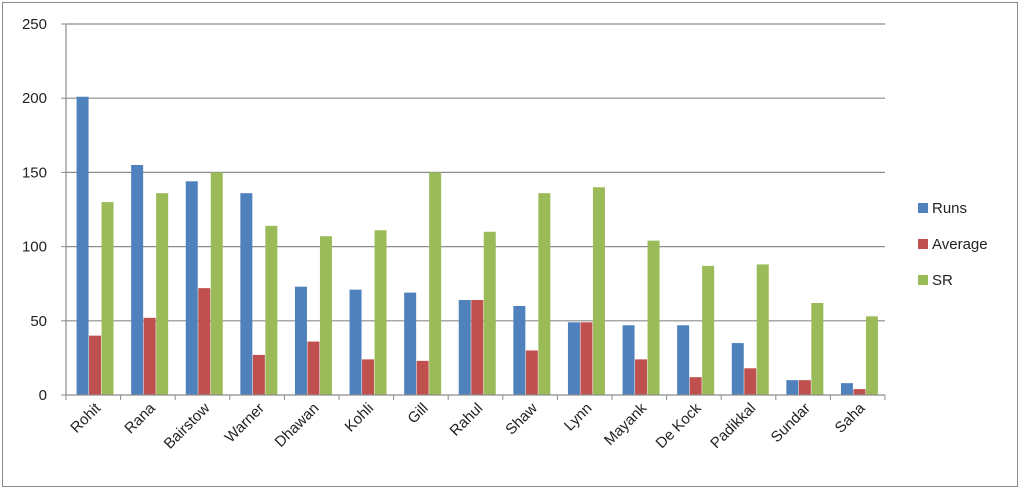 This screenshot has width=1024, height=493. What do you see at coordinates (871, 355) in the screenshot?
I see `bar-sr-saha` at bounding box center [871, 355].